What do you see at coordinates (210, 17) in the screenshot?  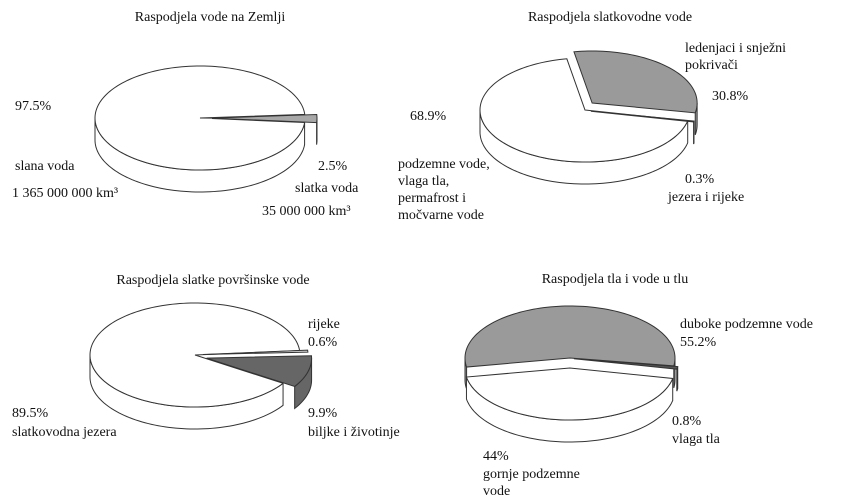 I see `chart-title: Raspodjela vode na Zemlji` at bounding box center [210, 17].